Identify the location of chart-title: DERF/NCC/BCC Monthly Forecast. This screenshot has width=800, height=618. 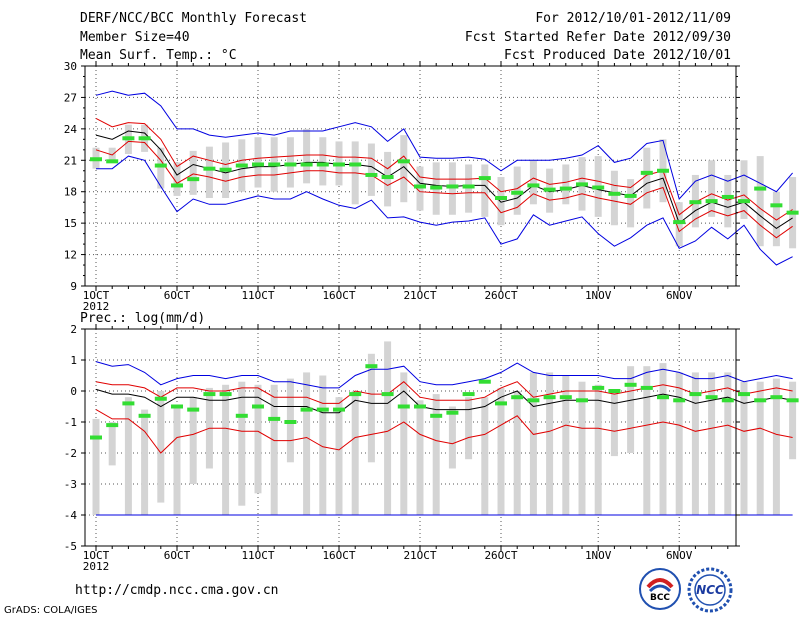
(193, 18).